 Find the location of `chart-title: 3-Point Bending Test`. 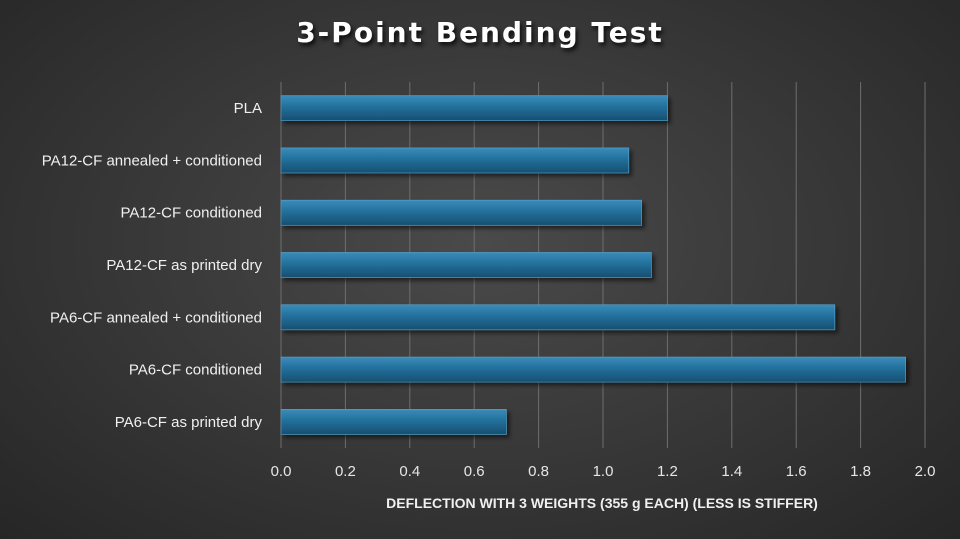

chart-title: 3-Point Bending Test is located at coordinates (480, 32).